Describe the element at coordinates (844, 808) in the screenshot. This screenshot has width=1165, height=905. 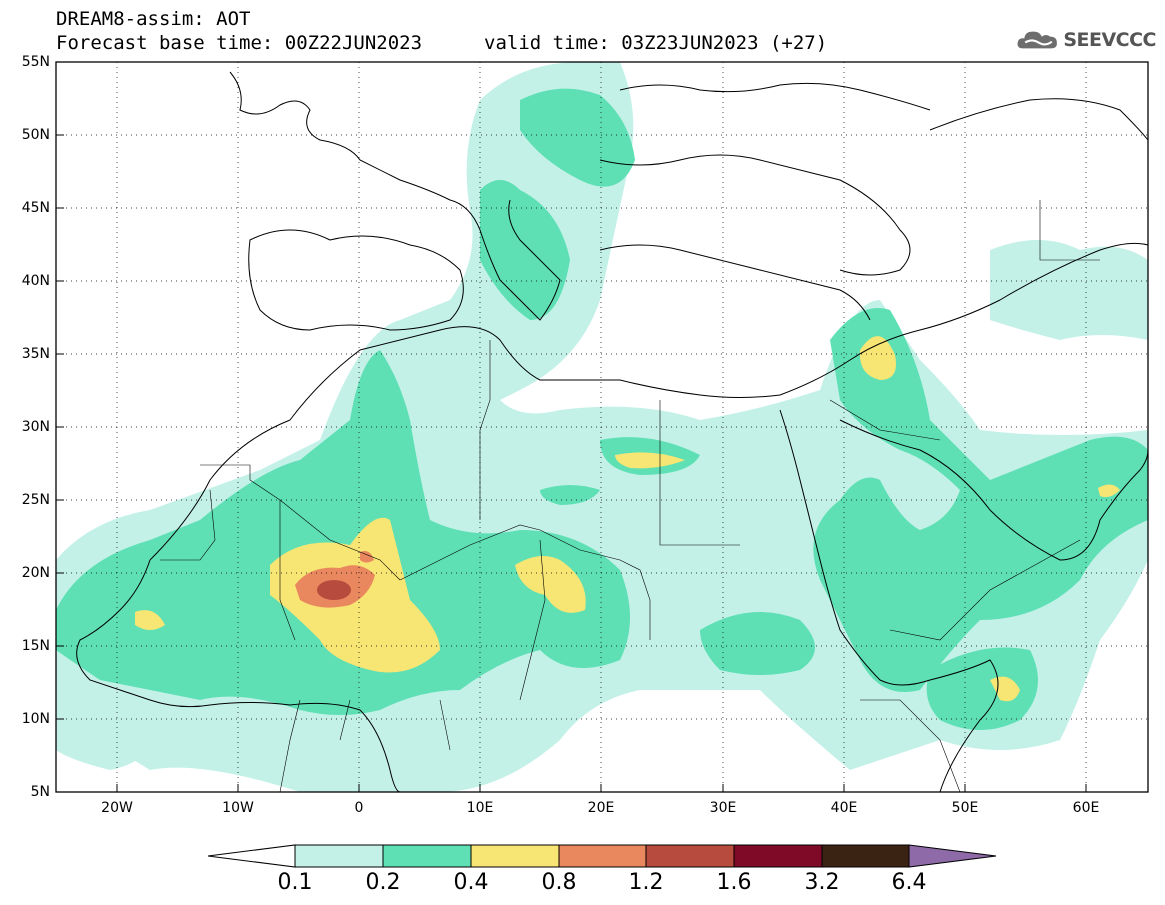
I see `lon-label: 40E` at that location.